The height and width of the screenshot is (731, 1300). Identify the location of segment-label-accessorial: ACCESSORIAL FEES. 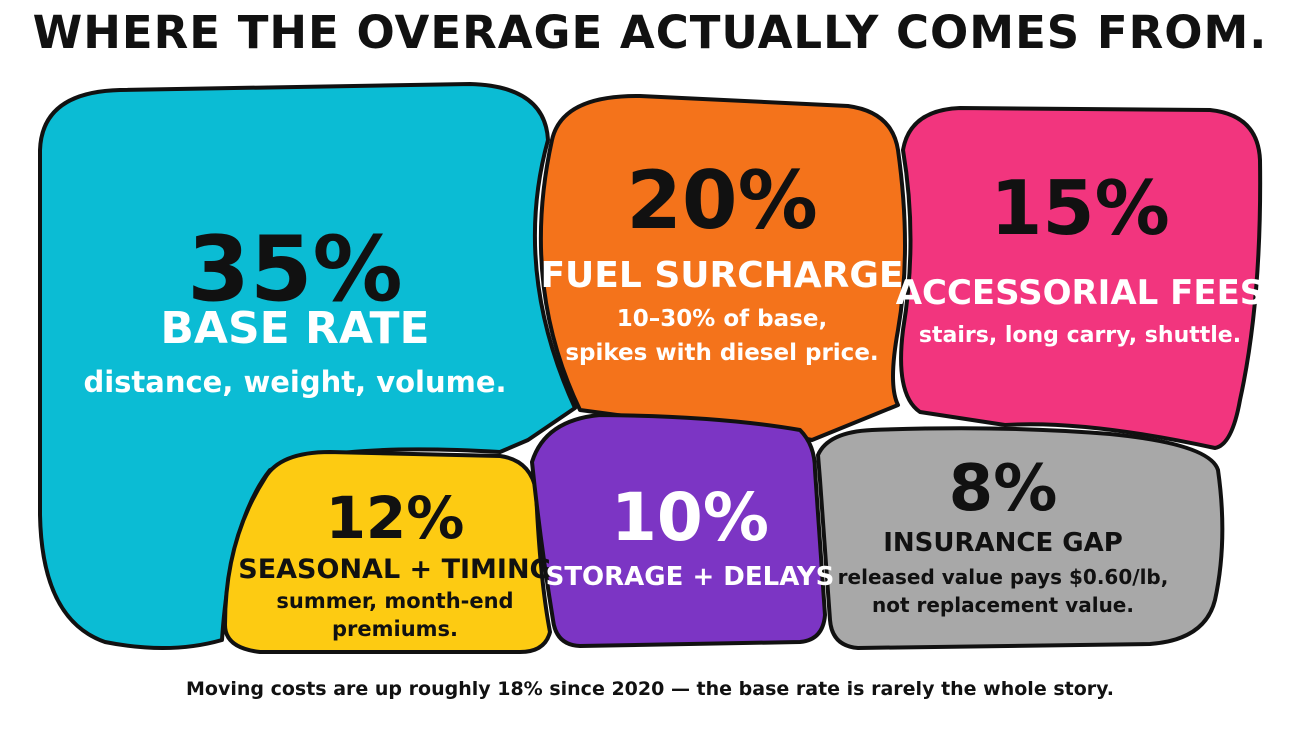
(1080, 293).